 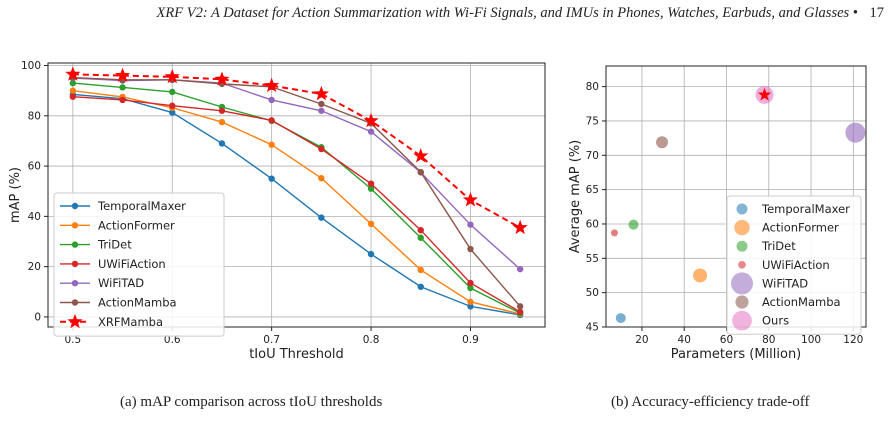 I want to click on x-tick-label: 80, so click(x=768, y=340).